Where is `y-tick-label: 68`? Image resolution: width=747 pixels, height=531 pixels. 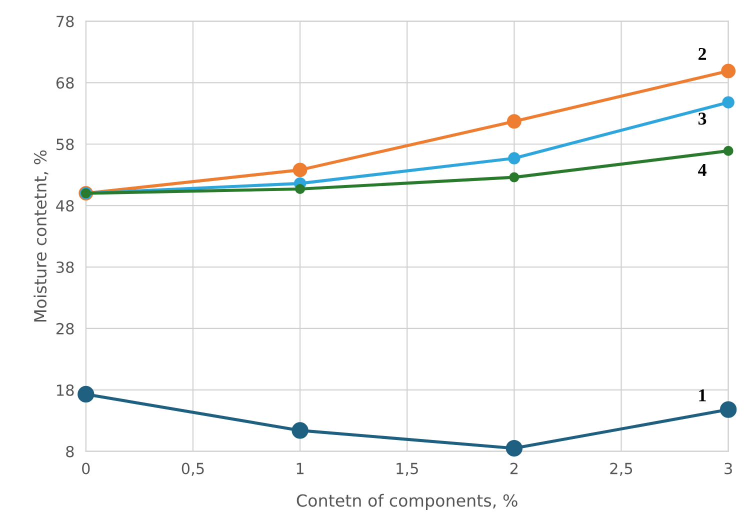
y-tick-label: 68 is located at coordinates (65, 83).